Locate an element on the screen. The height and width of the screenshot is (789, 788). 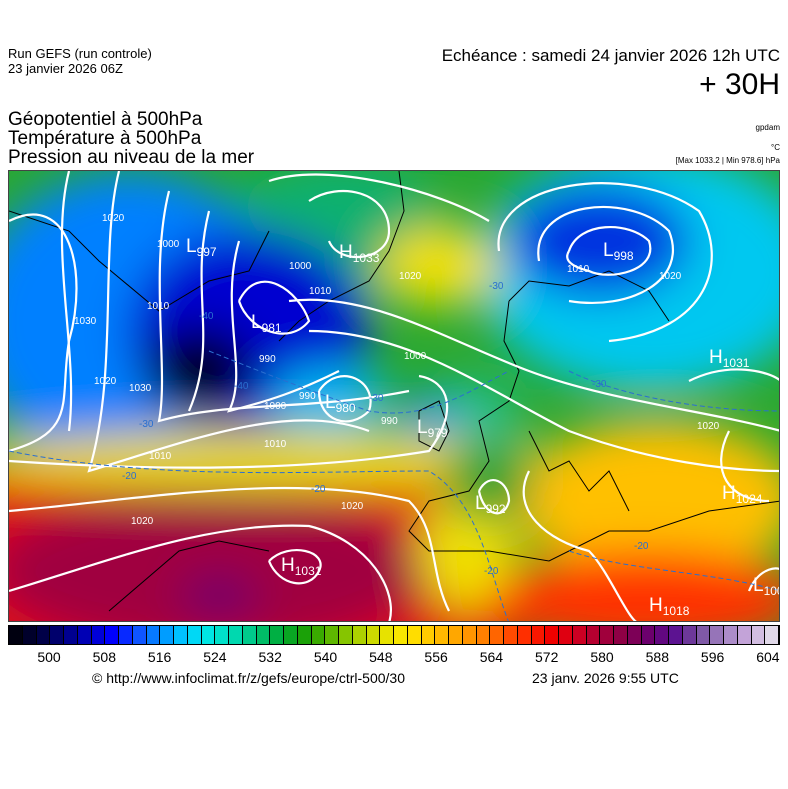
title-pressure: Pression au niveau de la mer is located at coordinates (131, 157).